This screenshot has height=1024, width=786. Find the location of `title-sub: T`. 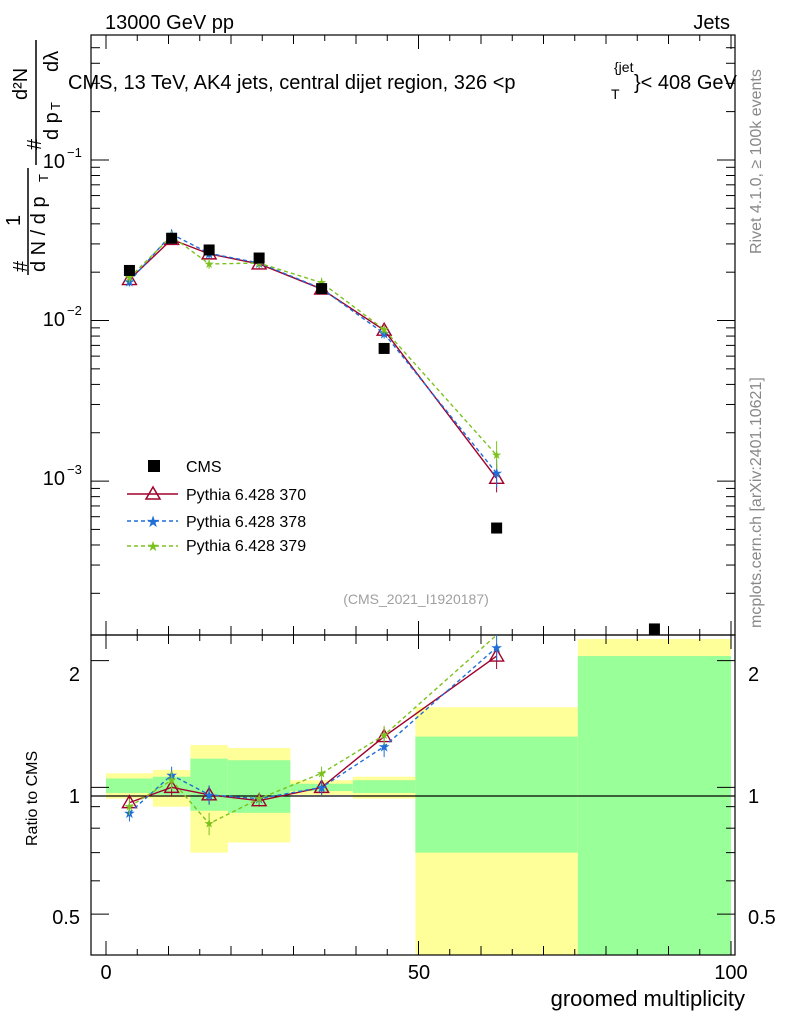

title-sub: T is located at coordinates (615, 94).